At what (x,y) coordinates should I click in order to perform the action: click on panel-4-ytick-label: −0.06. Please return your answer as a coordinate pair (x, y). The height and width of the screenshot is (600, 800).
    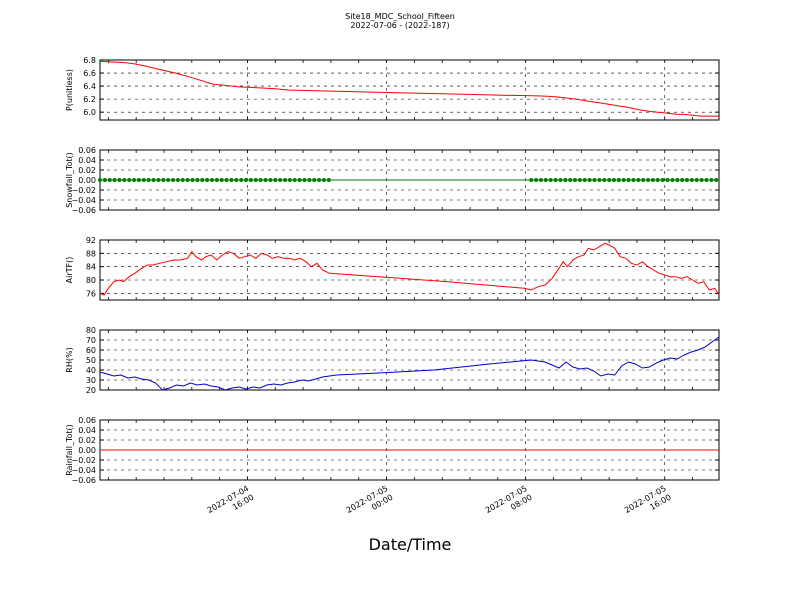
    Looking at the image, I should click on (83, 480).